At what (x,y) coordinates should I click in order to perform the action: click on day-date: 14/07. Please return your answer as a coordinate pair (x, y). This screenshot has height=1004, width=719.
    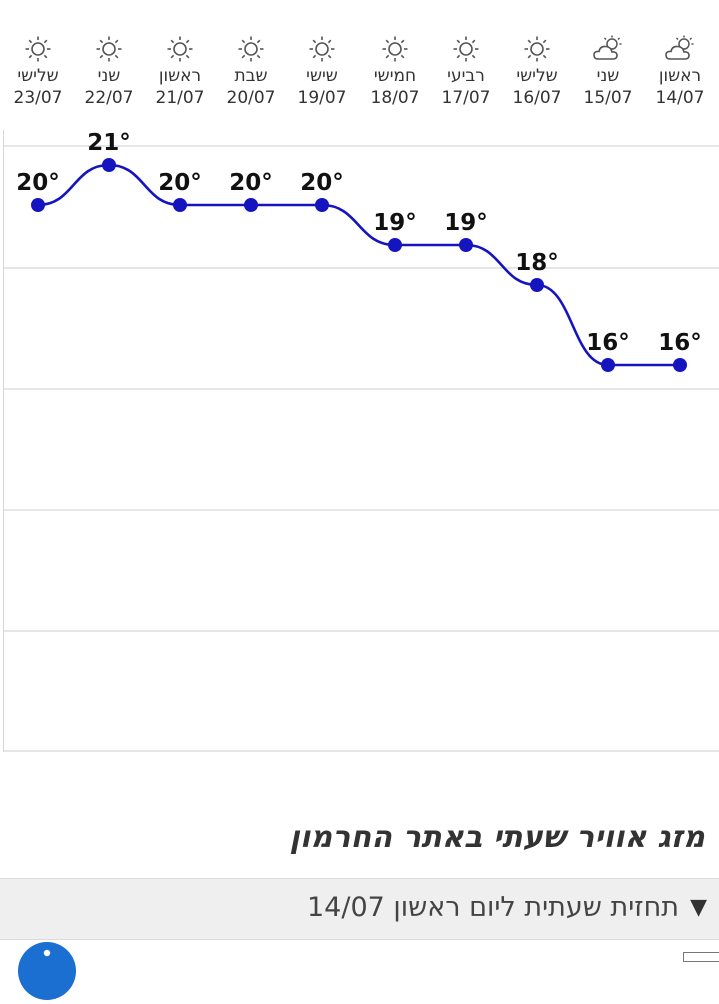
    Looking at the image, I should click on (680, 98).